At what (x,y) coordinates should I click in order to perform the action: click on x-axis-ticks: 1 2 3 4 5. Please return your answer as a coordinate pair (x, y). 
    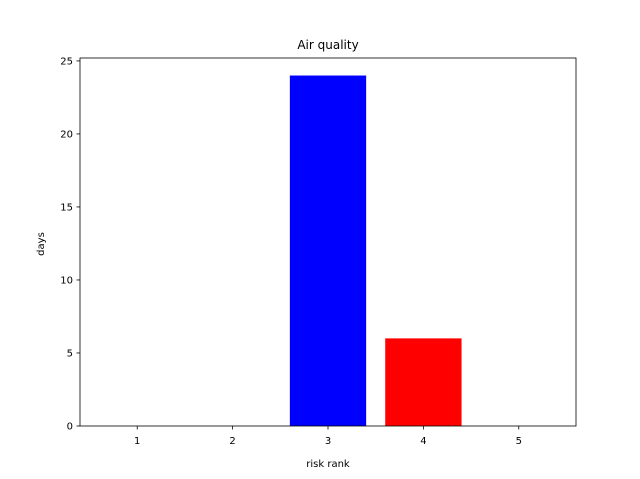
    Looking at the image, I should click on (328, 436).